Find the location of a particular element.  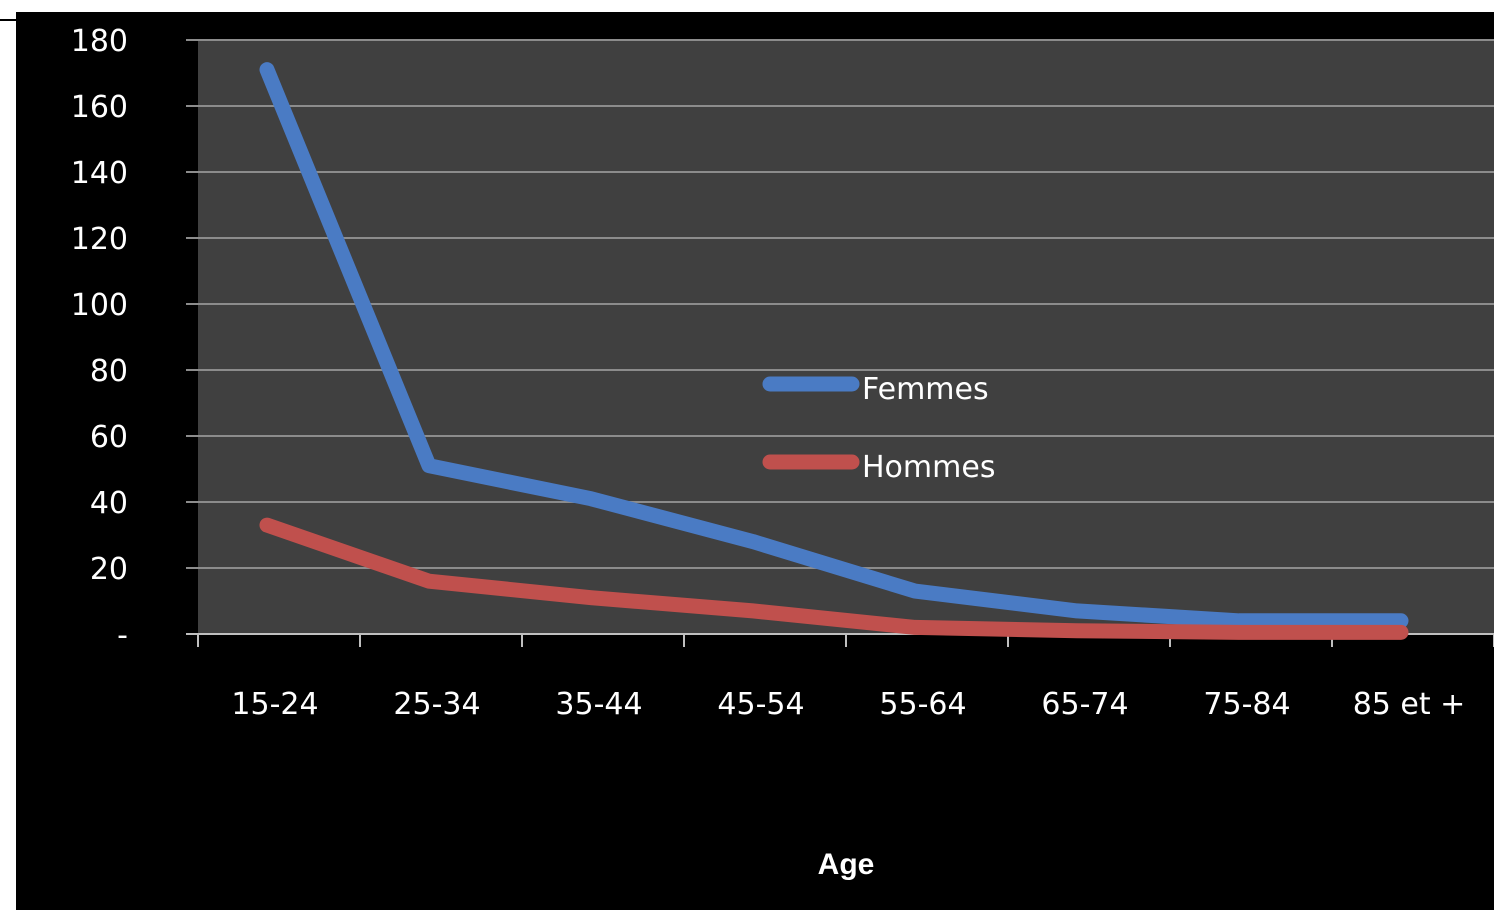

x-tick-label: 25-34 is located at coordinates (436, 704).